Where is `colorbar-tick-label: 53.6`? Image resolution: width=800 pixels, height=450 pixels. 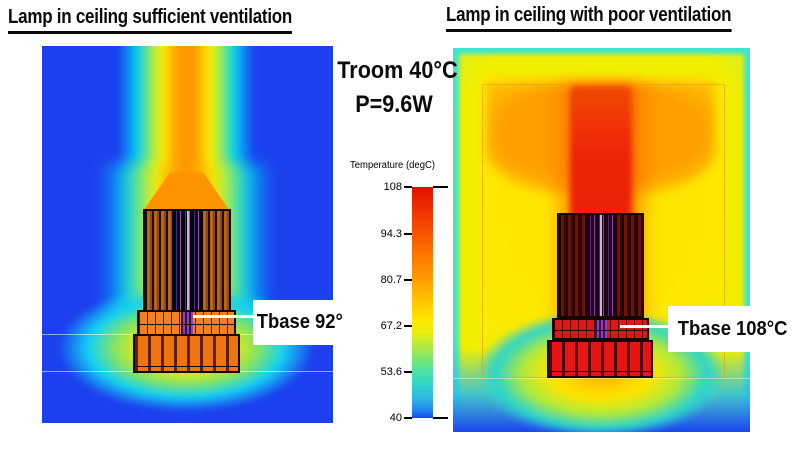 colorbar-tick-label: 53.6 is located at coordinates (391, 371).